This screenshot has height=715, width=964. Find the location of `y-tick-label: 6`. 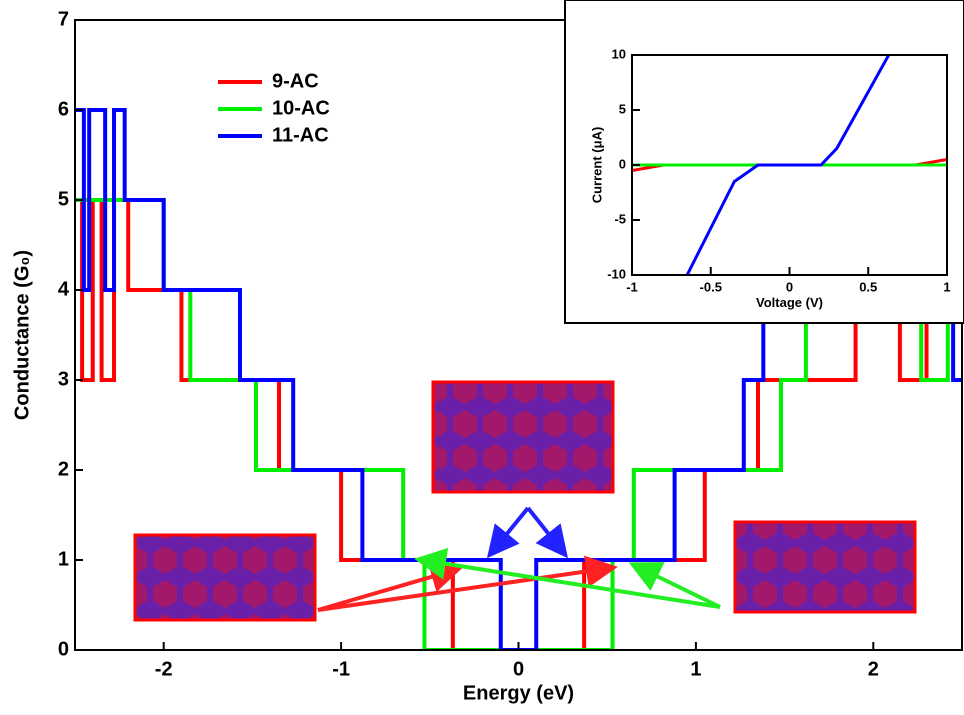

y-tick-label: 6 is located at coordinates (63, 109).